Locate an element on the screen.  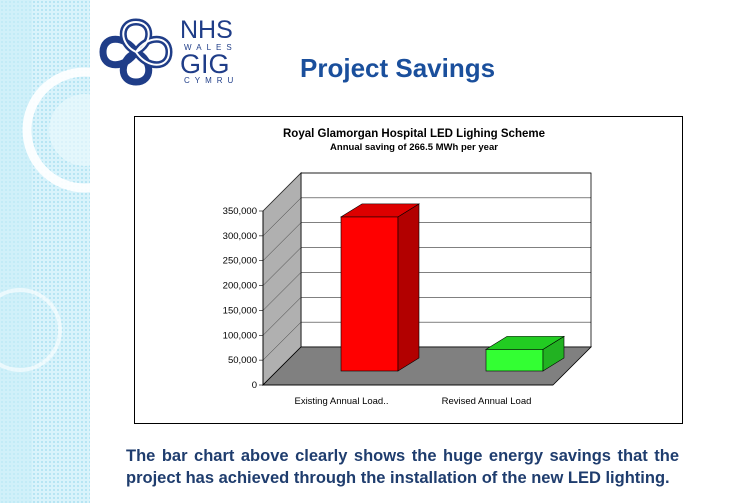
decorative-side-strip is located at coordinates (45, 251).